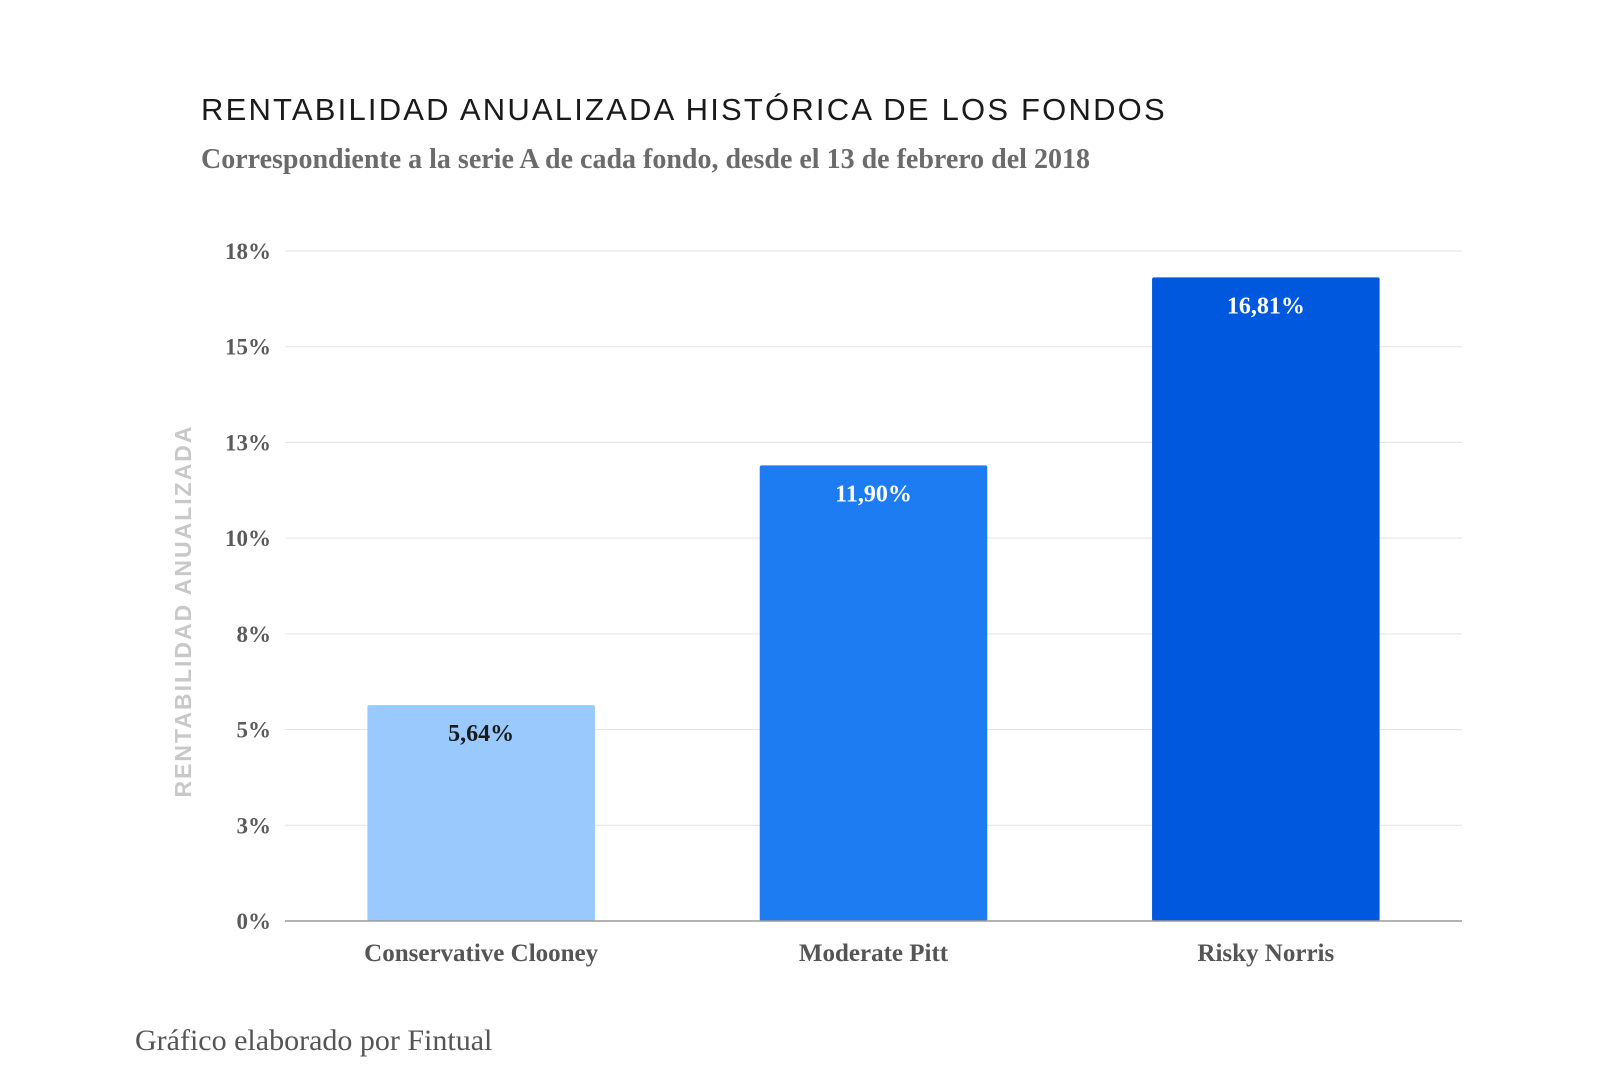 Image resolution: width=1600 pixels, height=1080 pixels. Describe the element at coordinates (873, 693) in the screenshot. I see `bar-moderate-pitt` at that location.